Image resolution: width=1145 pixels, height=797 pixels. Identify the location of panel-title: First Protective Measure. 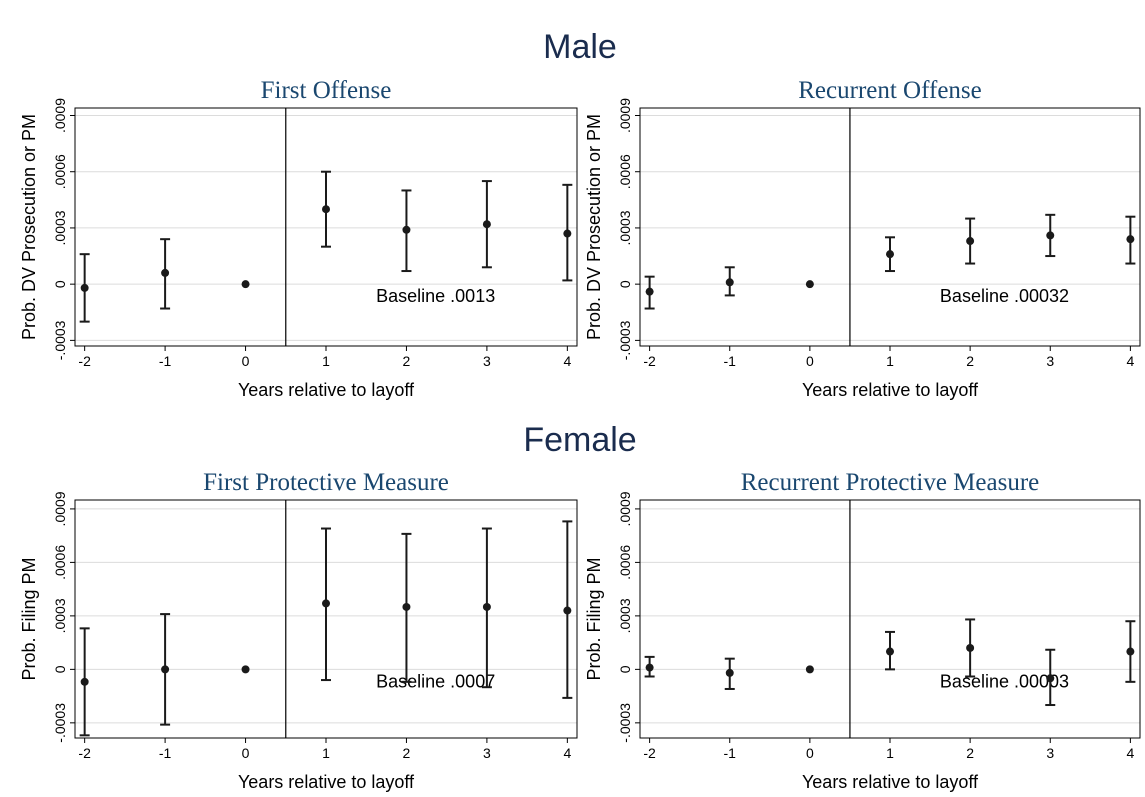
(326, 482).